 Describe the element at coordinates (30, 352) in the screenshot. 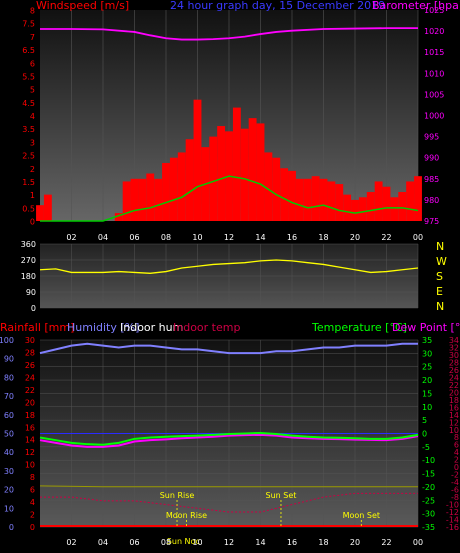

I see `rainfall-tick: 28` at that location.